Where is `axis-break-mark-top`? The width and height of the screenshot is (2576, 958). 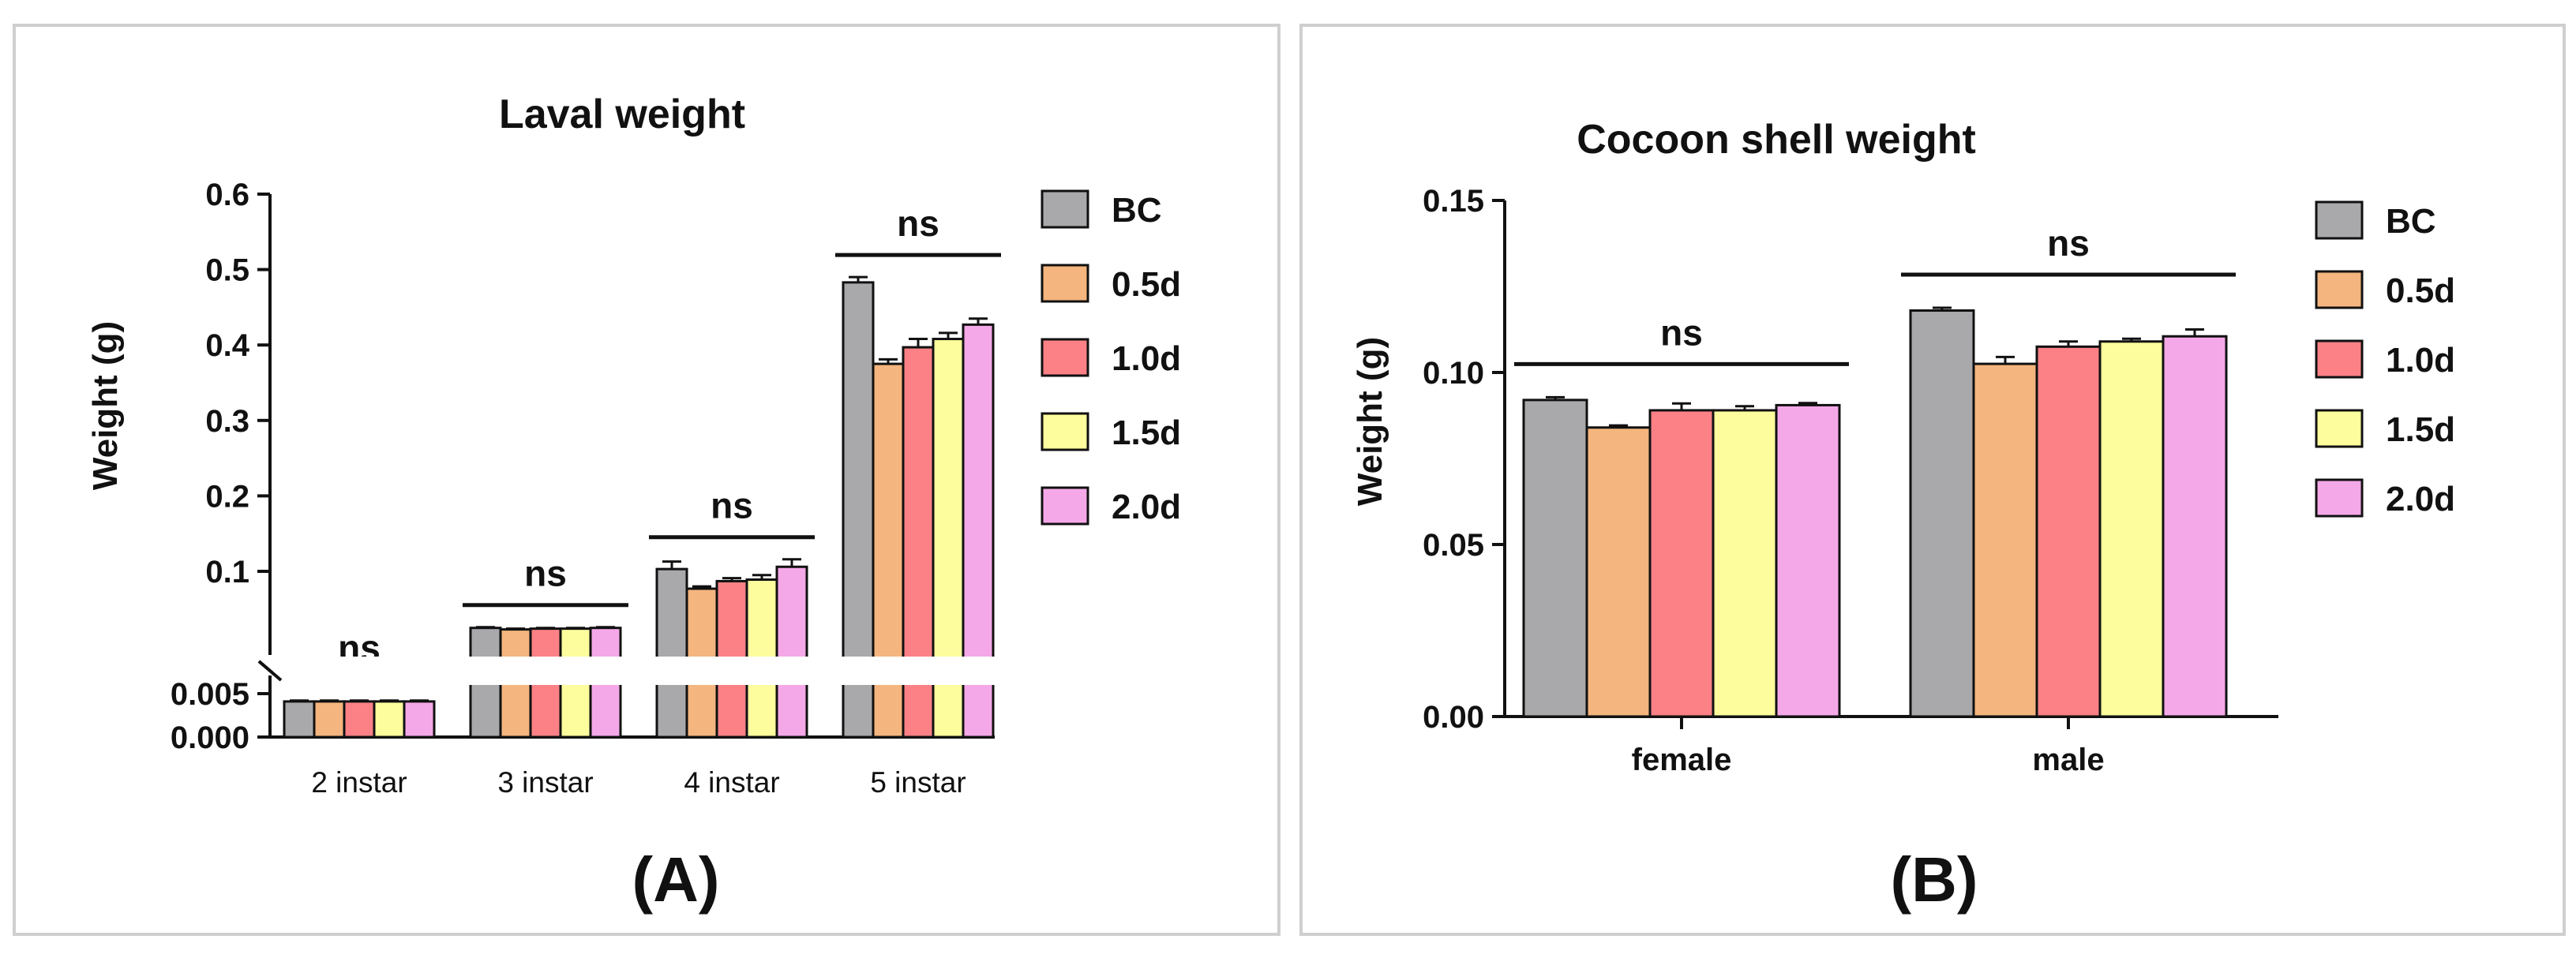
axis-break-mark-top is located at coordinates (270, 671).